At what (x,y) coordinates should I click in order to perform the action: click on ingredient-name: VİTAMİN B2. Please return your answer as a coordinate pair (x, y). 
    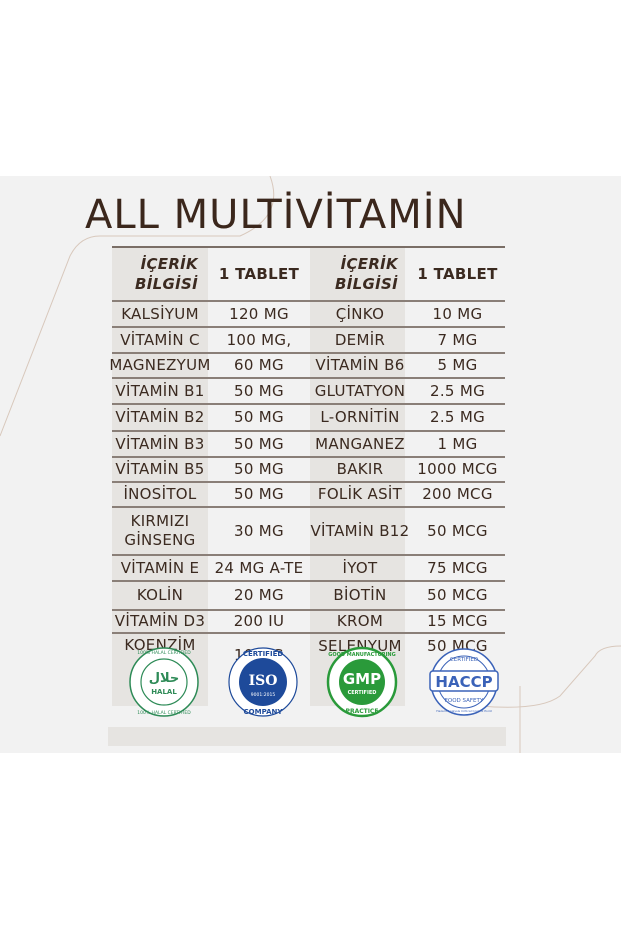
    Looking at the image, I should click on (160, 417).